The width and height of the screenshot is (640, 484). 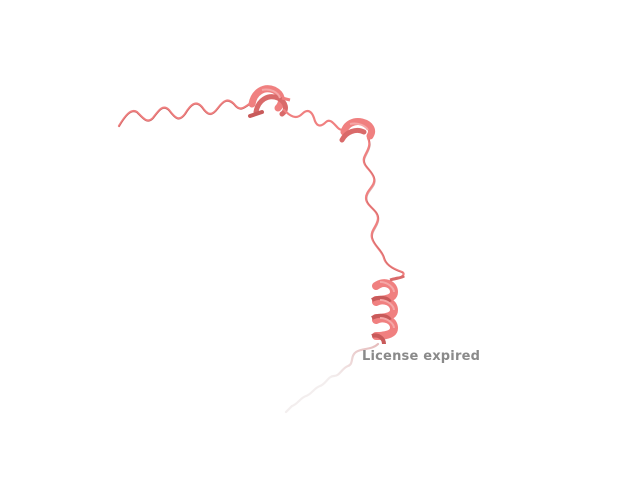 I want to click on coil-segment-n-terminal, so click(x=185, y=113).